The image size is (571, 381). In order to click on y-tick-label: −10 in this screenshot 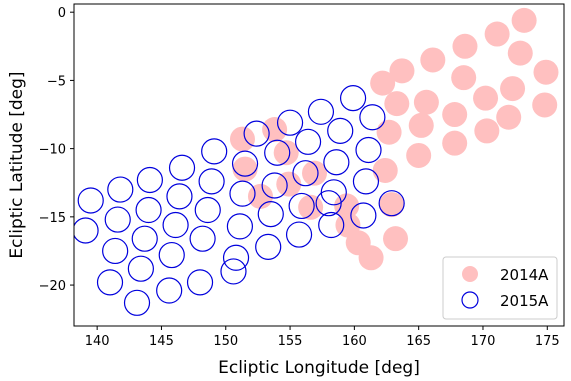, I will do `click(52, 150)`.